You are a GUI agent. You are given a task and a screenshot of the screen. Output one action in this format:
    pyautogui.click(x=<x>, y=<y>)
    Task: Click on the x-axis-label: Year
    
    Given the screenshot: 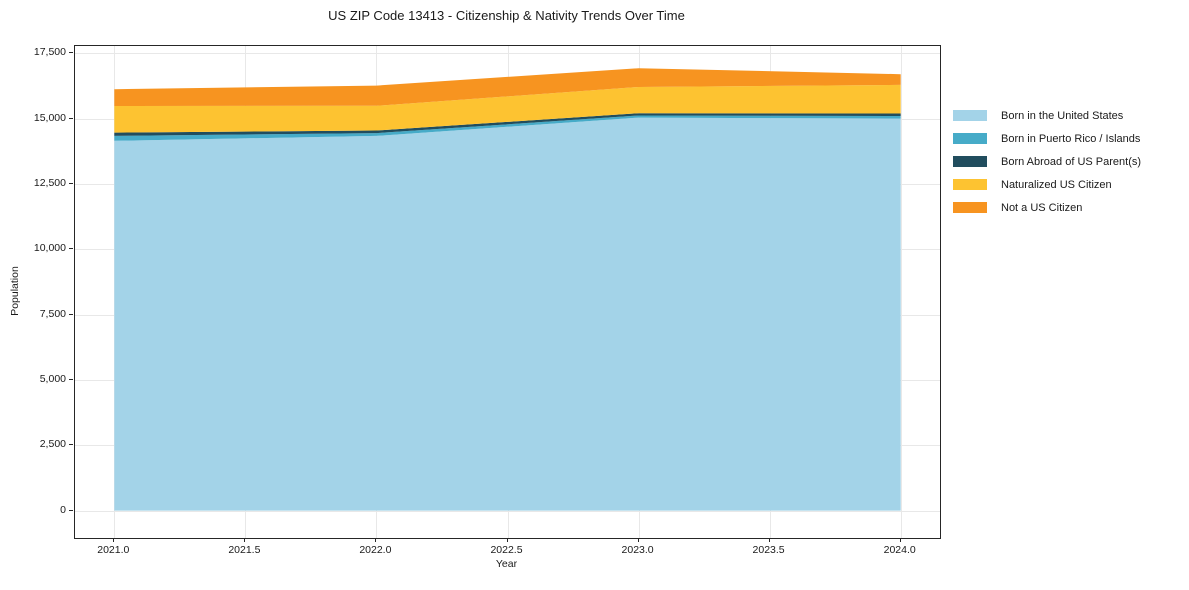 What is the action you would take?
    pyautogui.click(x=506, y=564)
    